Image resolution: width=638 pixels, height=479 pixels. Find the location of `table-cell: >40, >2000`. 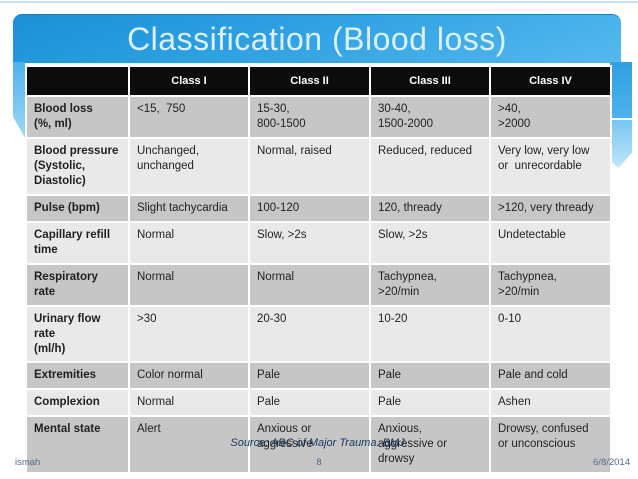

table-cell: >40, >2000 is located at coordinates (550, 117).